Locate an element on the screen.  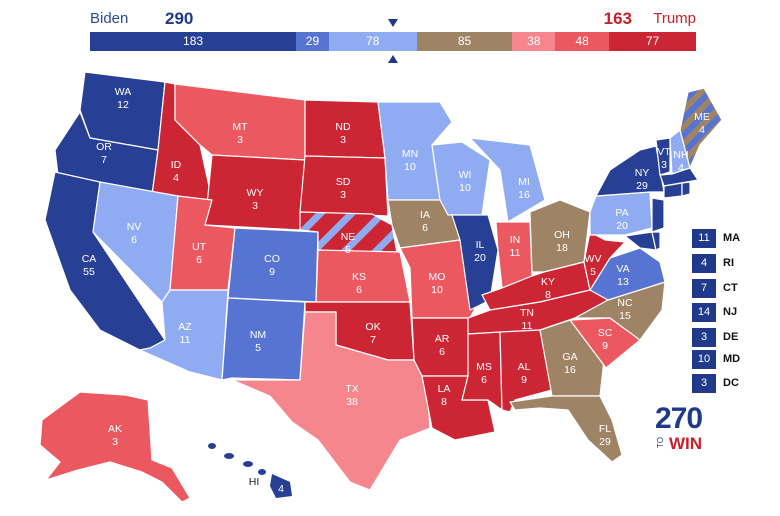
state-label-in: IN is located at coordinates (515, 240).